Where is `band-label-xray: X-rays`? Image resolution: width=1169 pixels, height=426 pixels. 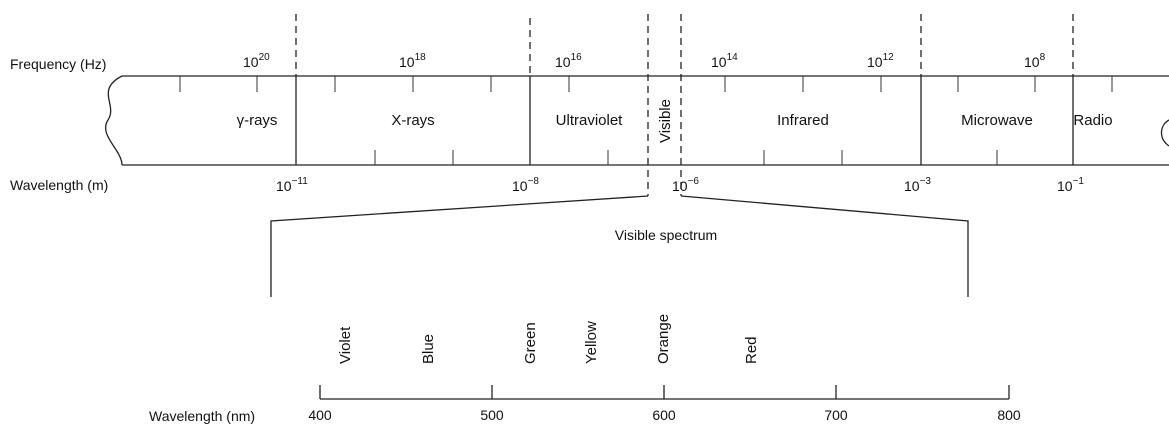 band-label-xray: X-rays is located at coordinates (412, 120).